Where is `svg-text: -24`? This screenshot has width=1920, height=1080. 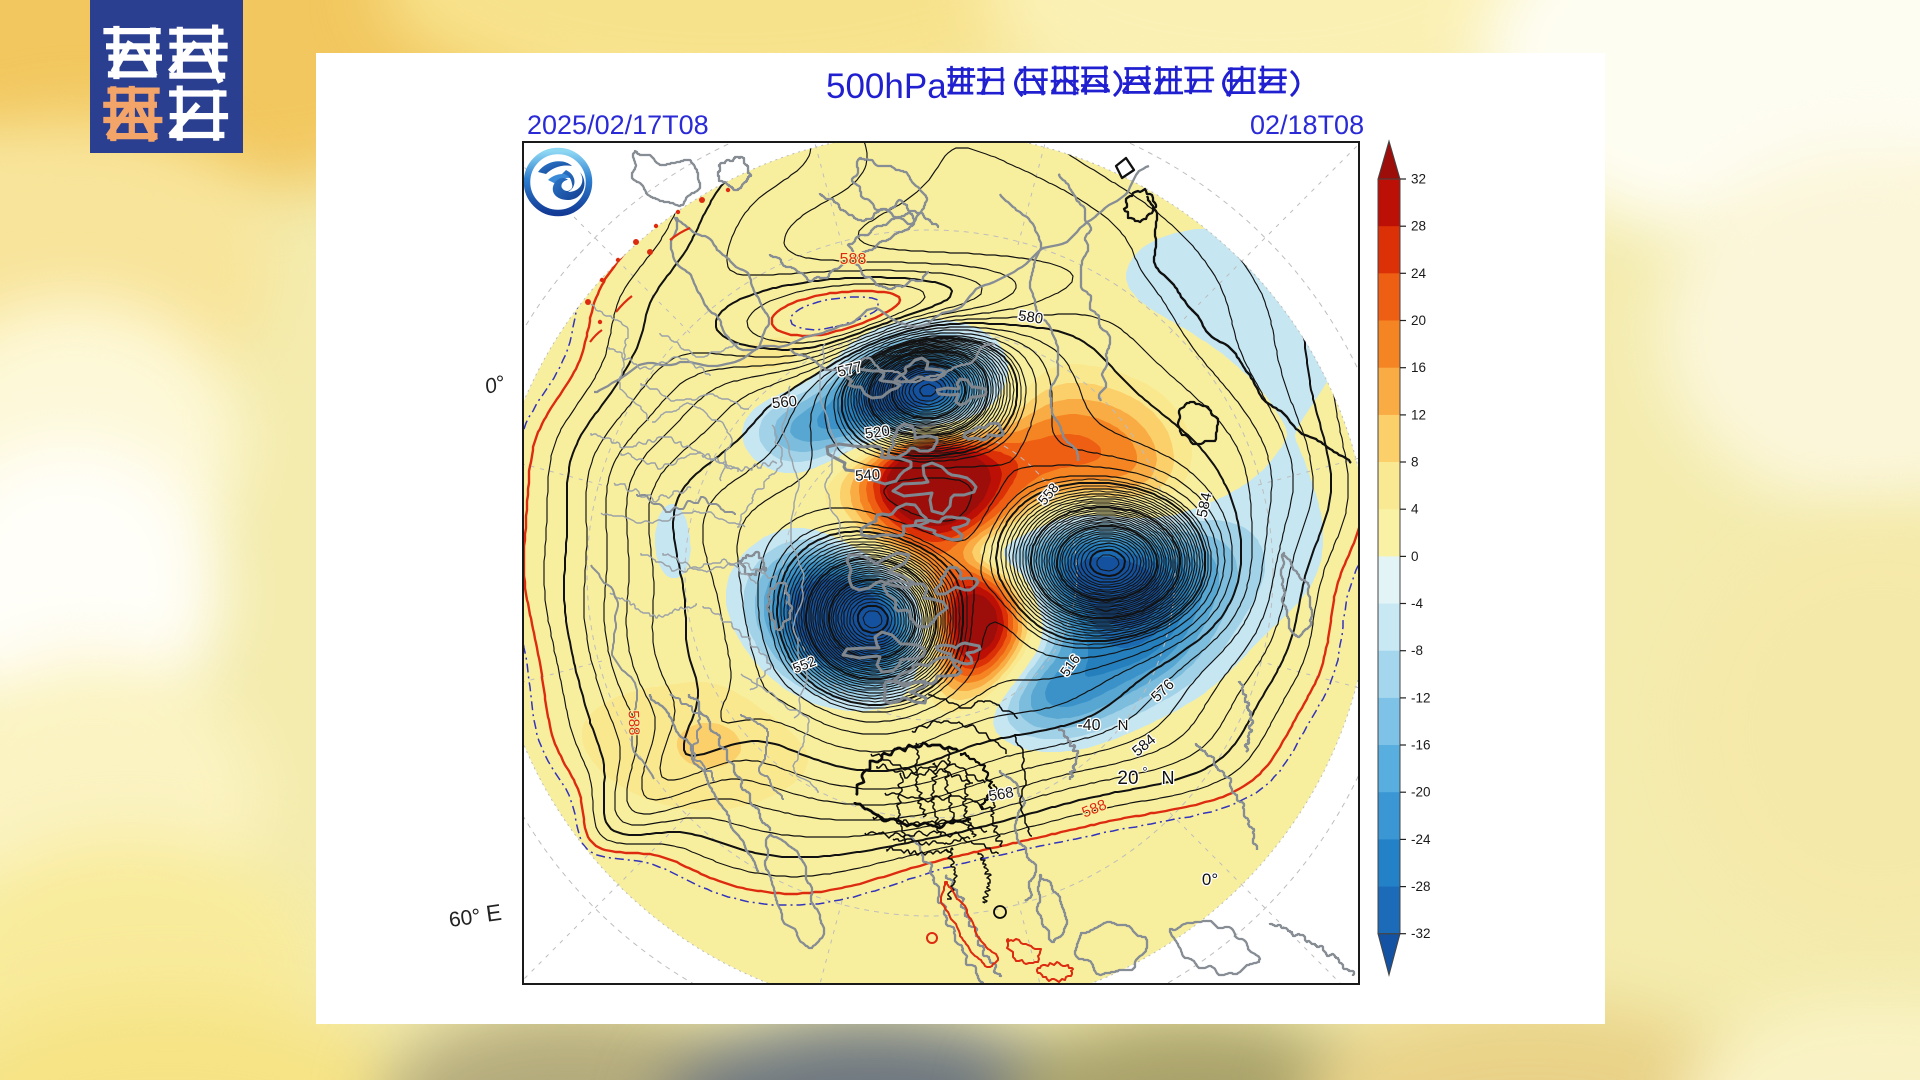
svg-text: -24 is located at coordinates (1421, 839).